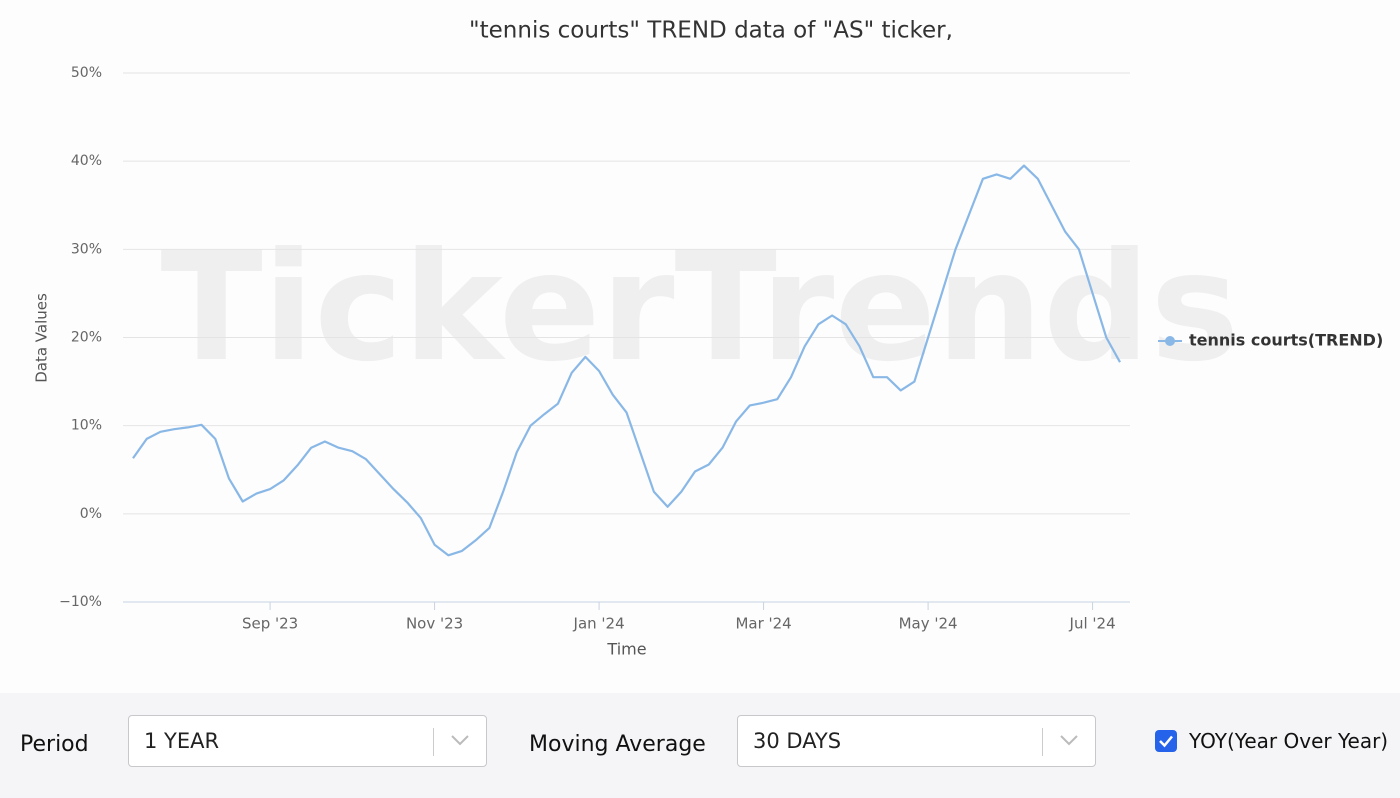  I want to click on x-tick-label: May '24, so click(928, 624).